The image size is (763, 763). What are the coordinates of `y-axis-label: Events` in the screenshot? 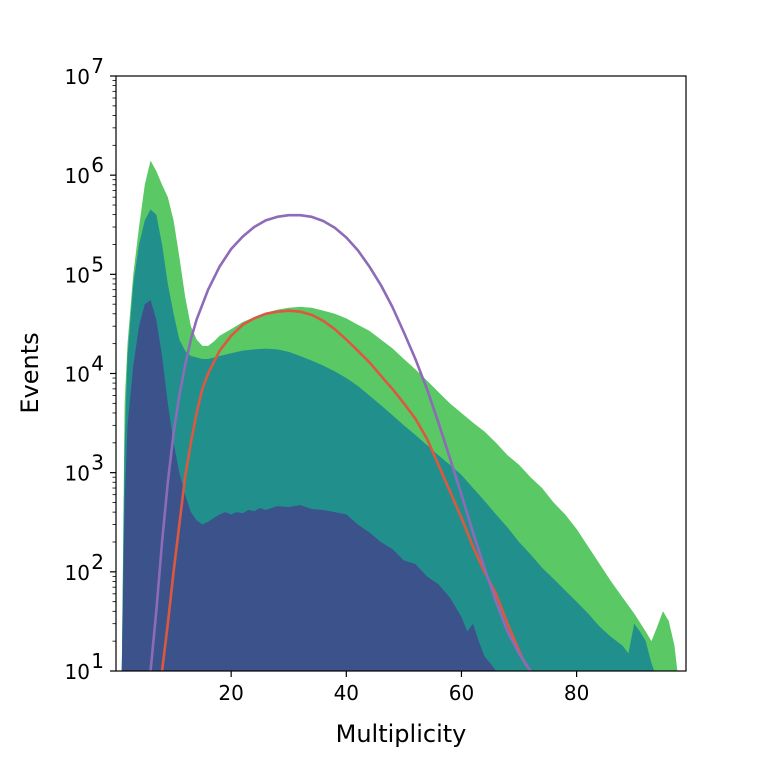 It's located at (30, 372).